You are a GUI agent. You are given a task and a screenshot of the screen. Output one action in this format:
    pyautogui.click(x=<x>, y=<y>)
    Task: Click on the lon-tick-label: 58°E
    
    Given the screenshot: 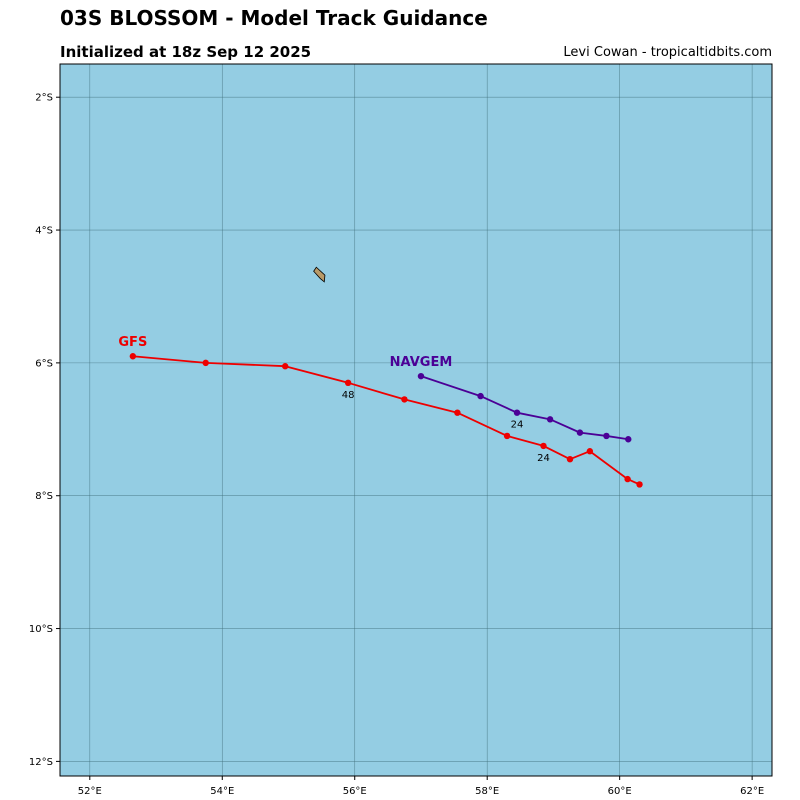 What is the action you would take?
    pyautogui.click(x=487, y=791)
    